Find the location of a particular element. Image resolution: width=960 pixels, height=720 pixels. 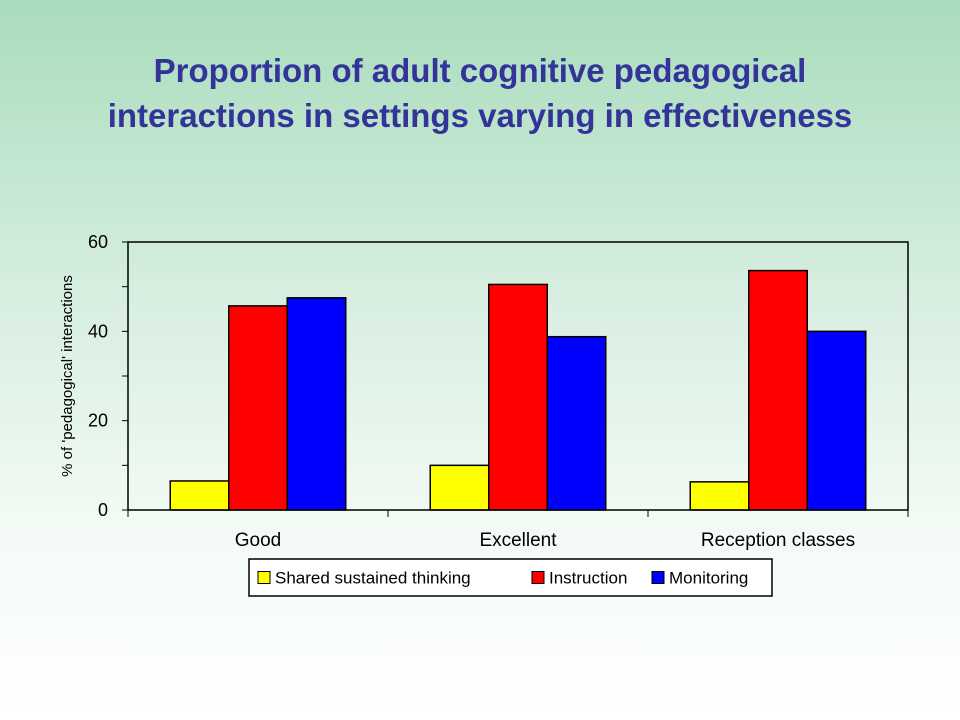

bar-shared-sustained-thinking-reception-classes is located at coordinates (719, 496).